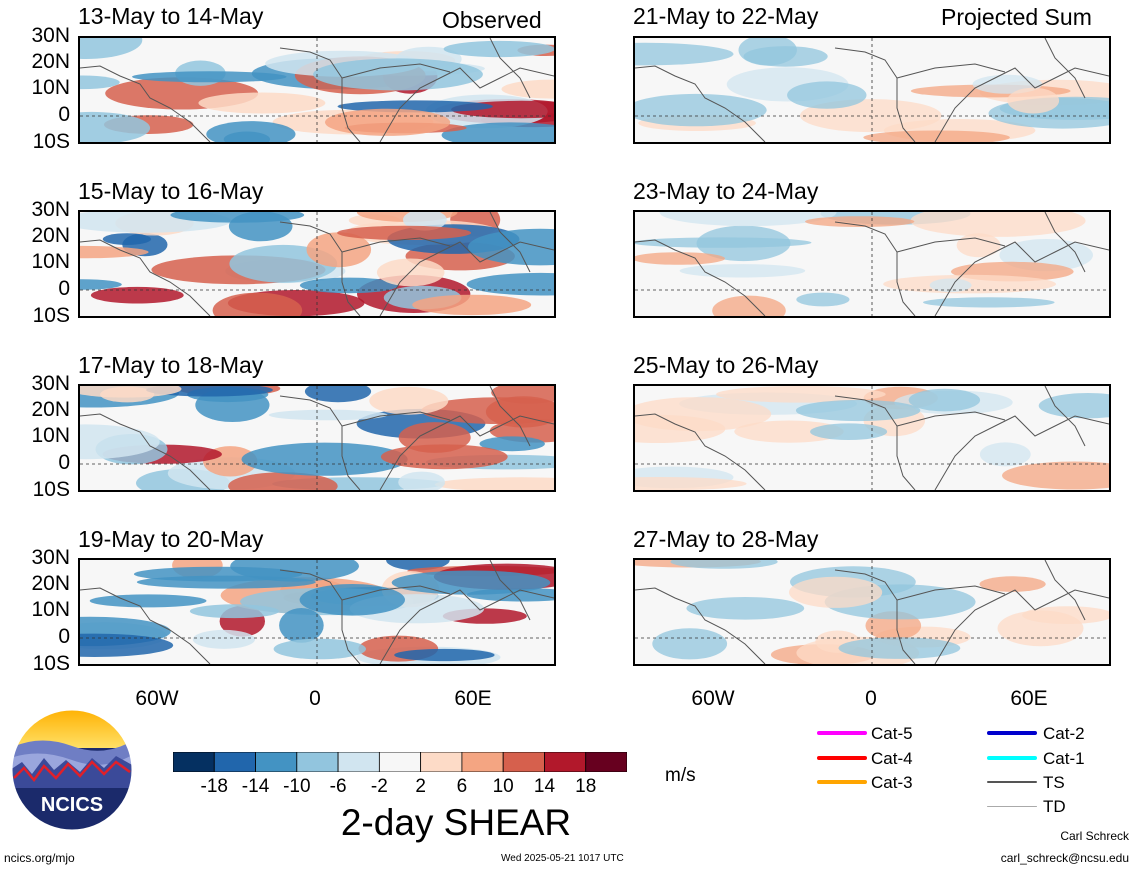  Describe the element at coordinates (473, 698) in the screenshot. I see `lon-label-left: 60E` at that location.